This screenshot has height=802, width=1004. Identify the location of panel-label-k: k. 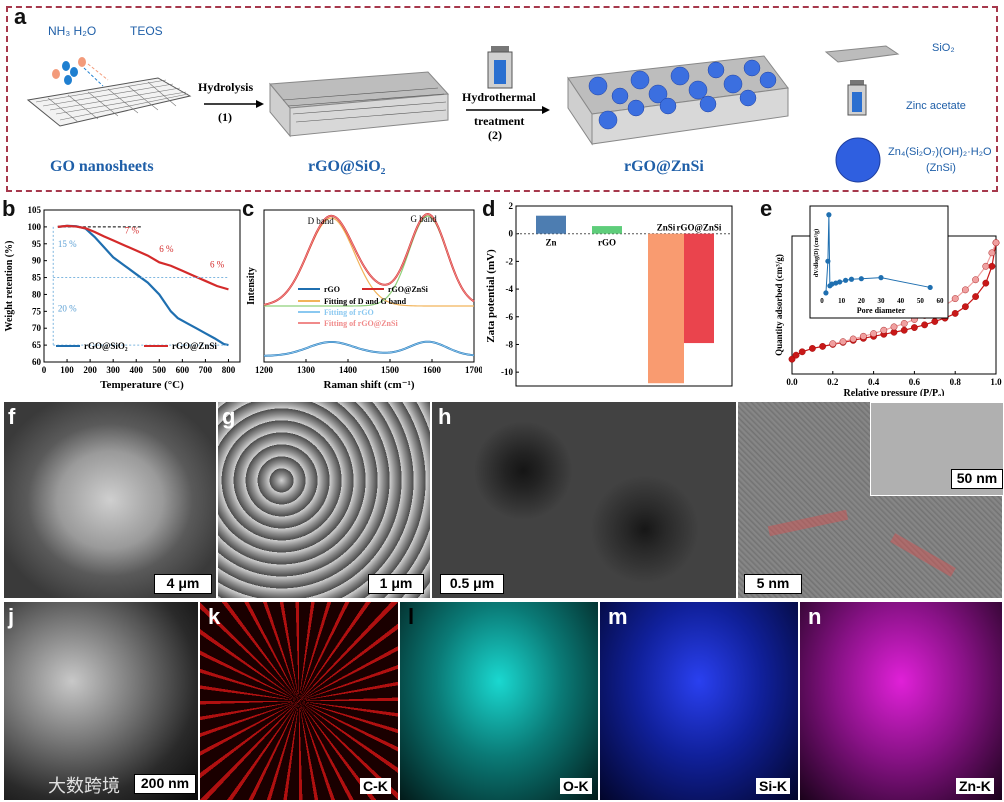
(214, 616).